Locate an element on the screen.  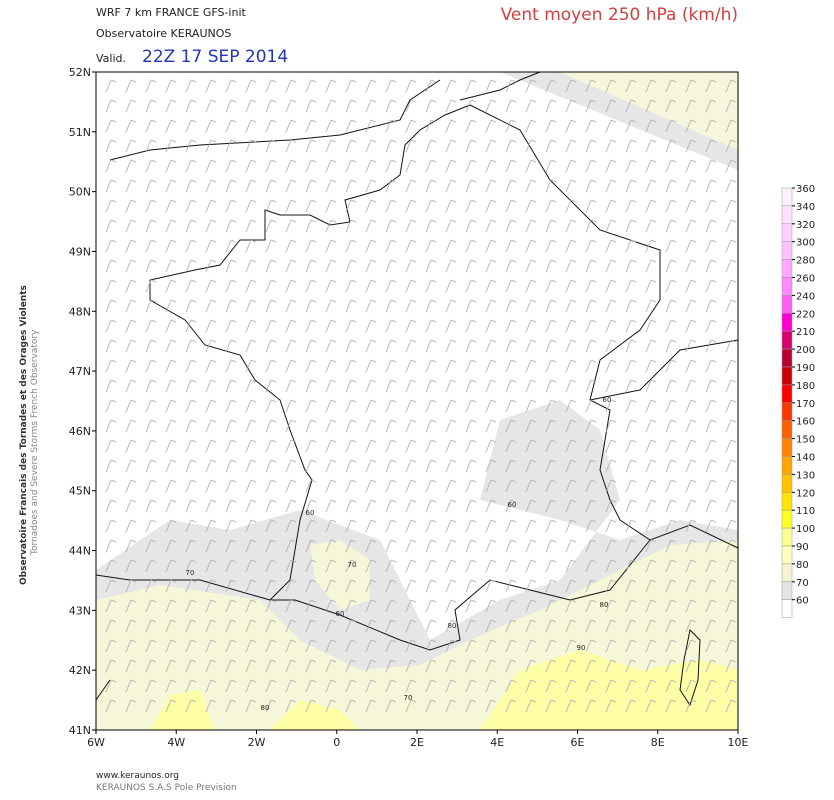
lat-label: 49N is located at coordinates (80, 251).